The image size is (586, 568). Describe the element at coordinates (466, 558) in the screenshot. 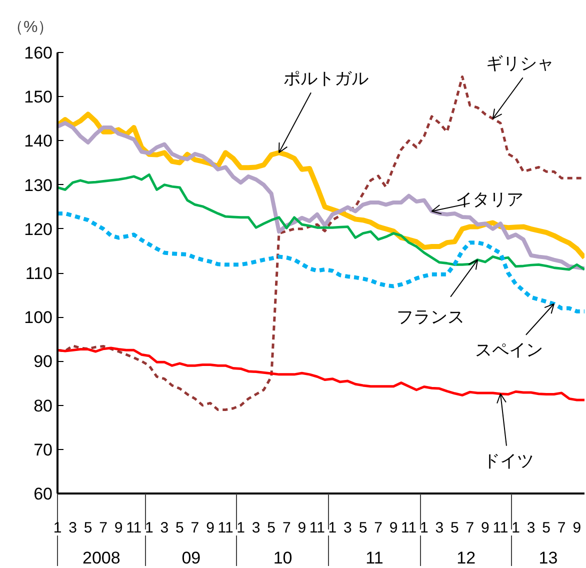

I see `text: 12` at that location.